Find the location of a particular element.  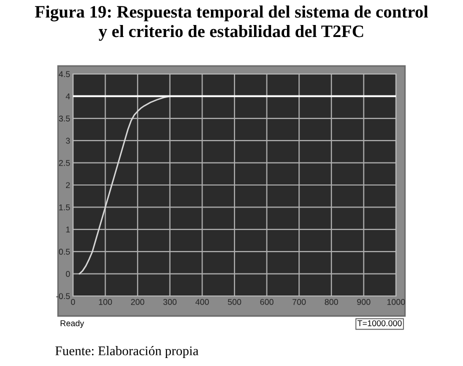

y-tick-label: 4.5 is located at coordinates (64, 74).